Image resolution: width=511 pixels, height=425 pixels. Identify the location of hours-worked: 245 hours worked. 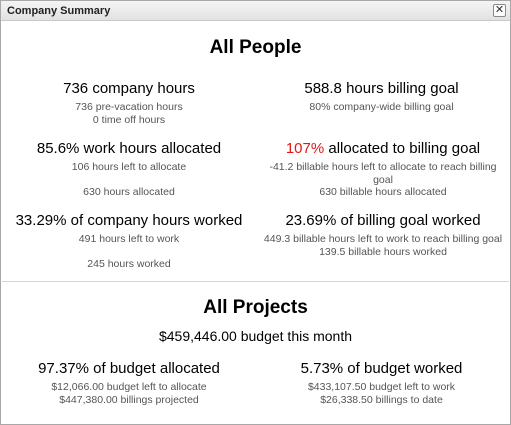
(129, 263).